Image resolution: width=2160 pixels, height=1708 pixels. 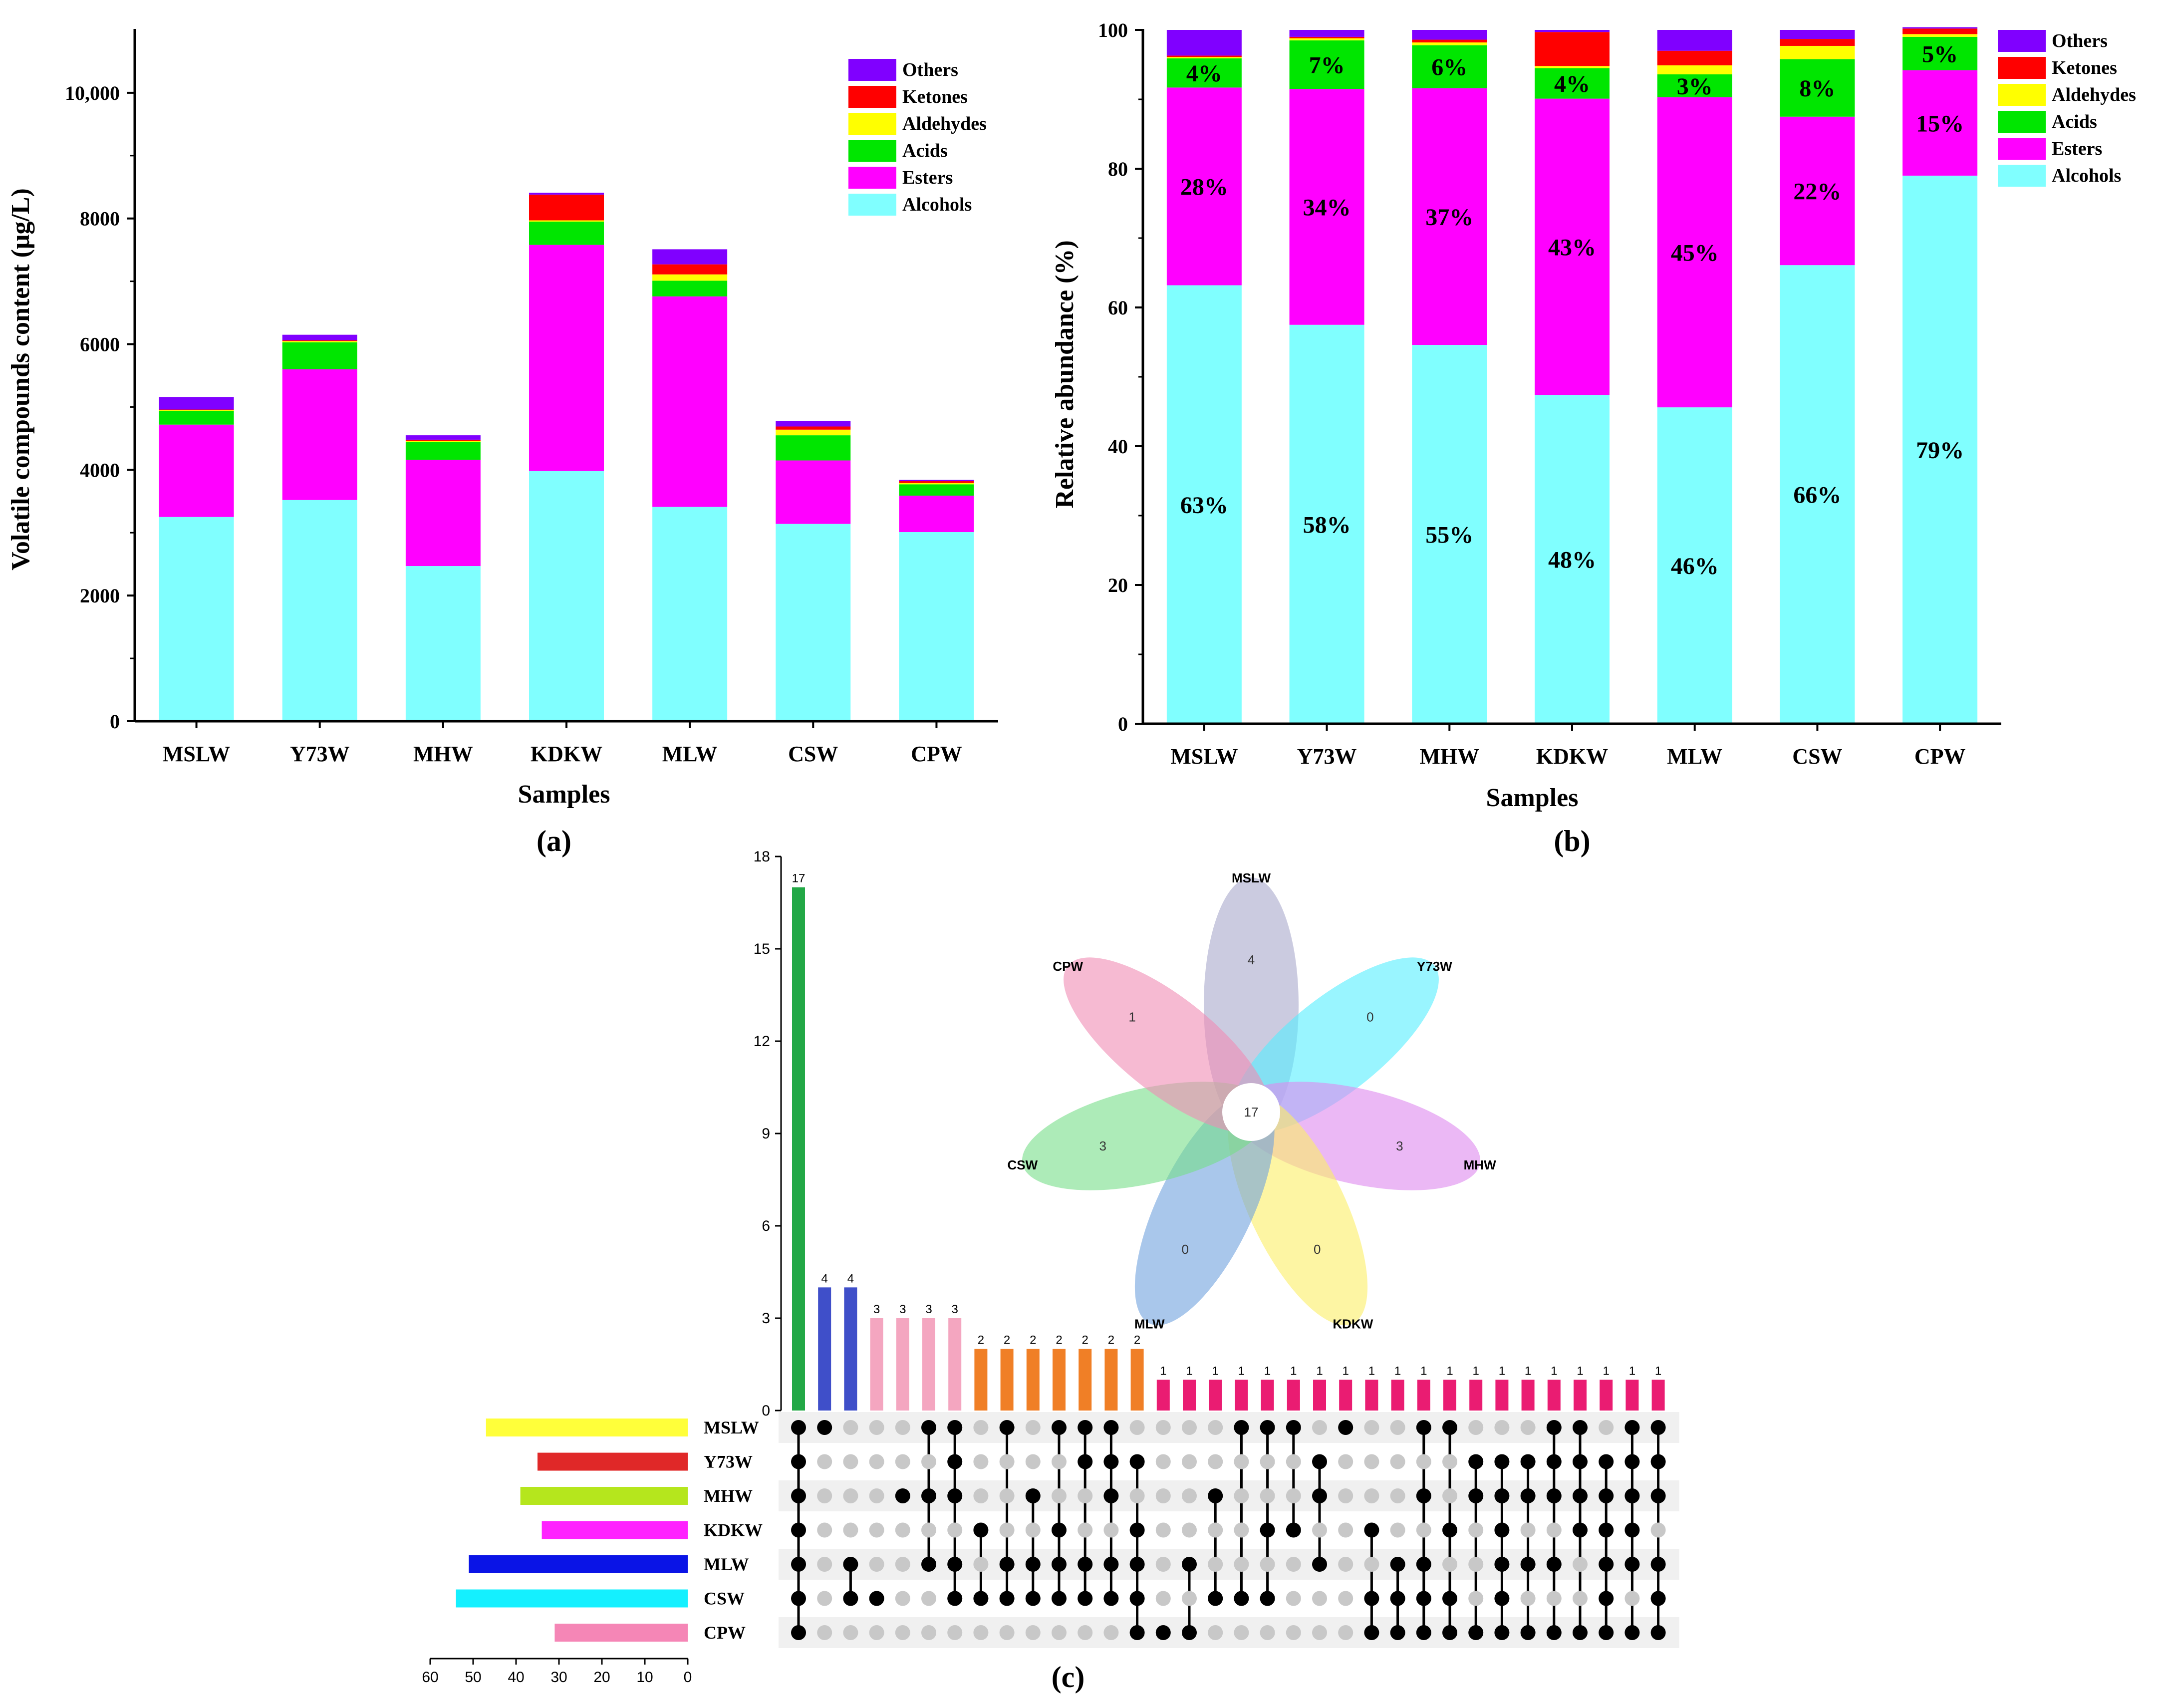 I want to click on bar-esters-mlw, so click(x=1694, y=252).